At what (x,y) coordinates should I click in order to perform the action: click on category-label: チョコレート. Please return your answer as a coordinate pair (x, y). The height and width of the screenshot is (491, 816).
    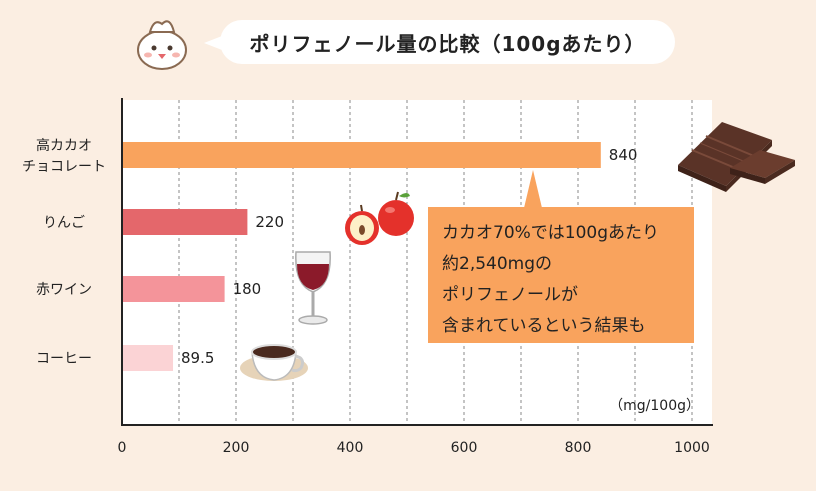
    Looking at the image, I should click on (64, 167).